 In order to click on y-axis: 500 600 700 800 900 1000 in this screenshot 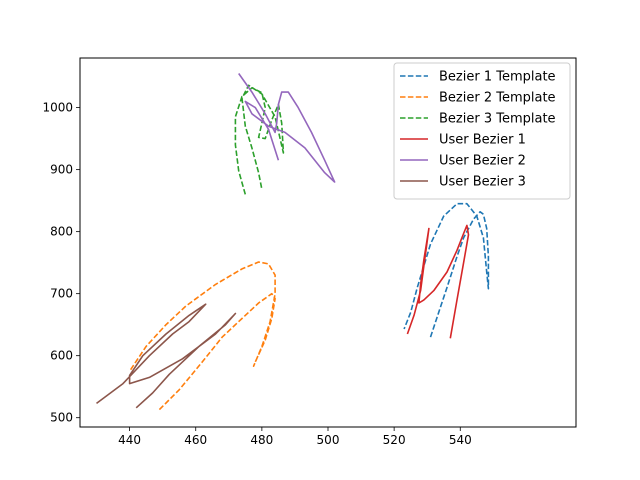, I will do `click(61, 263)`.